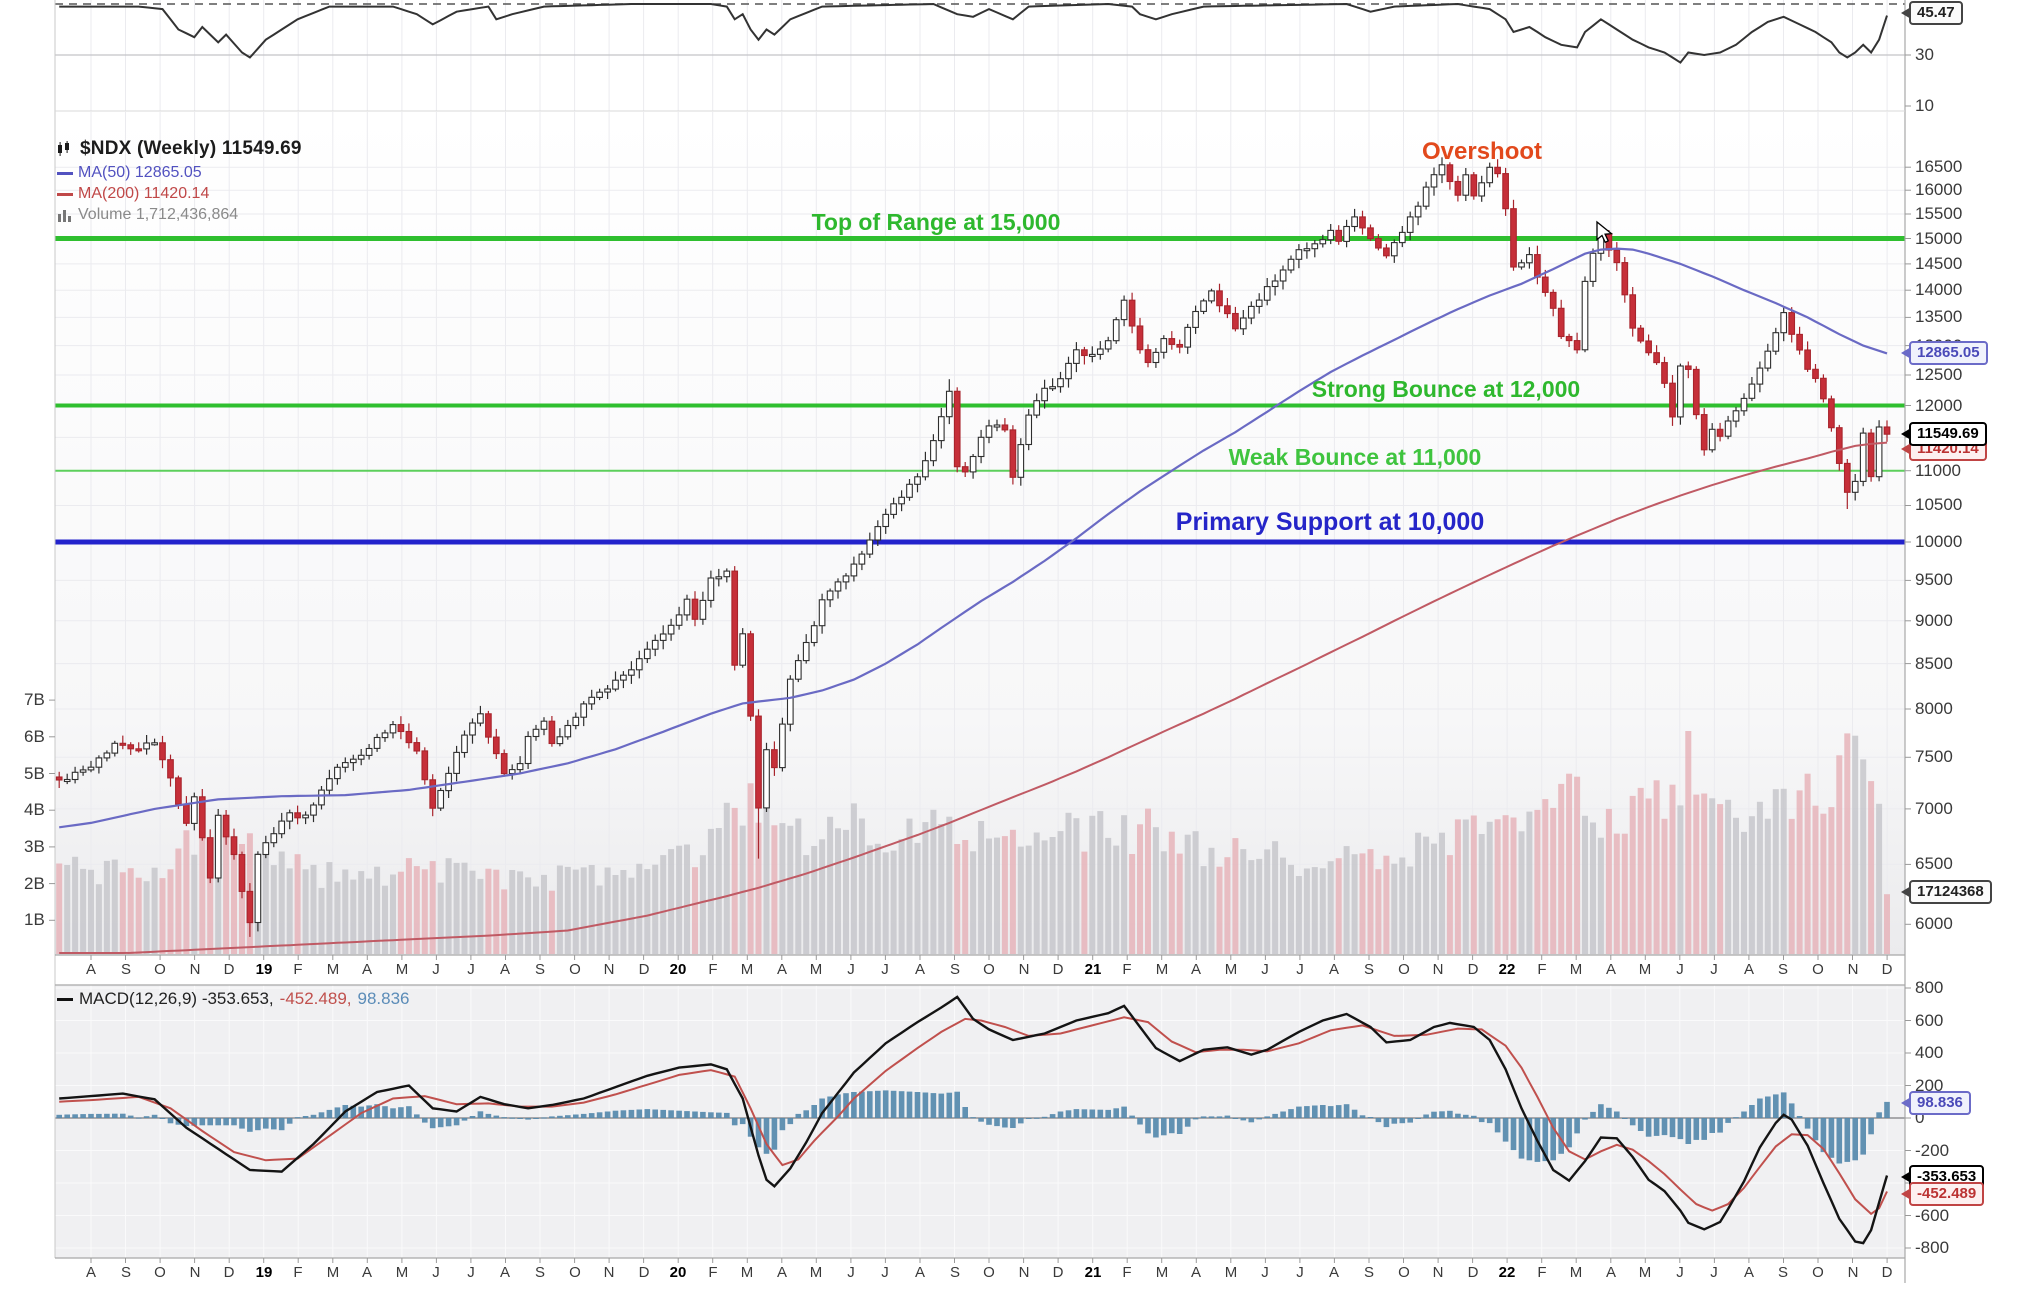 This screenshot has height=1310, width=2034. Describe the element at coordinates (1932, 1150) in the screenshot. I see `macd-axis-label: -200` at that location.